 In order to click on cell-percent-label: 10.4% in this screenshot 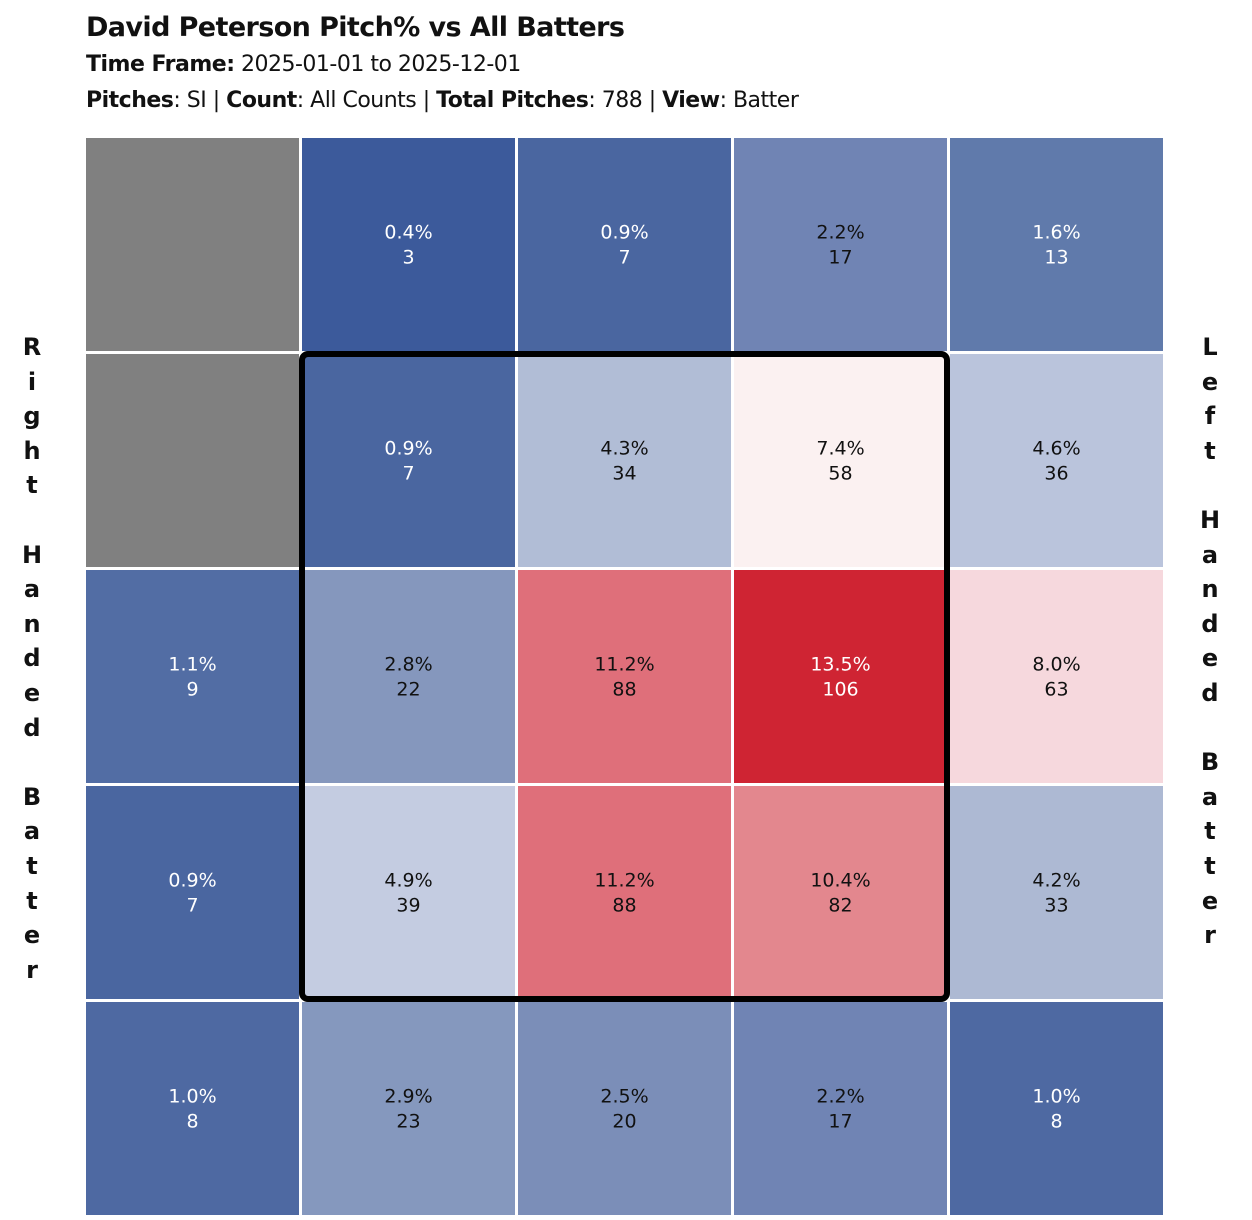, I will do `click(840, 881)`.